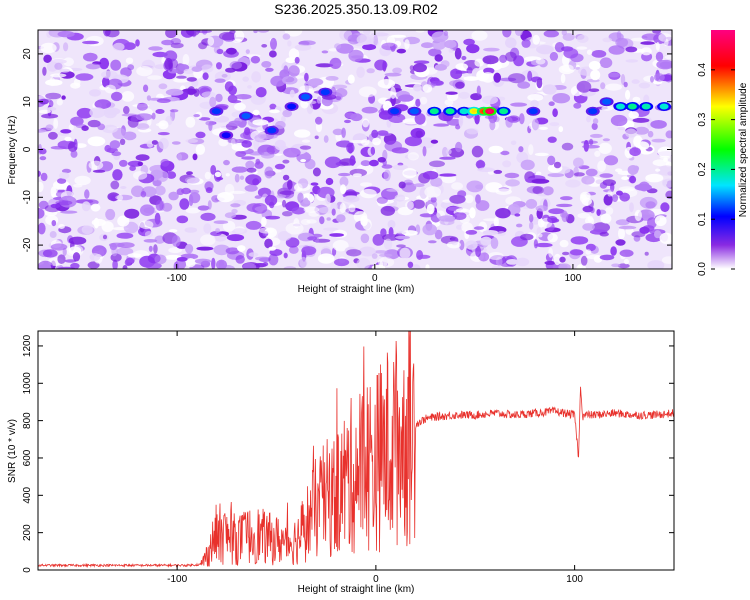  What do you see at coordinates (12, 150) in the screenshot?
I see `spectrogram-y-axis-label: Frequency (Hz)` at bounding box center [12, 150].